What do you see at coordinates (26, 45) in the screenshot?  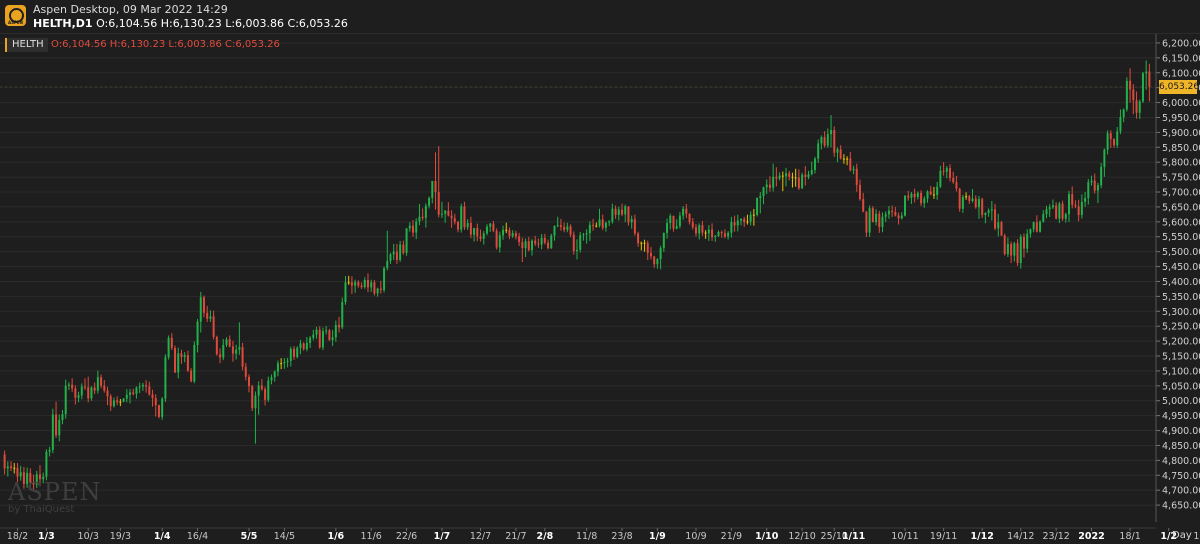 I see `legend-symbol-tag: HELTH` at bounding box center [26, 45].